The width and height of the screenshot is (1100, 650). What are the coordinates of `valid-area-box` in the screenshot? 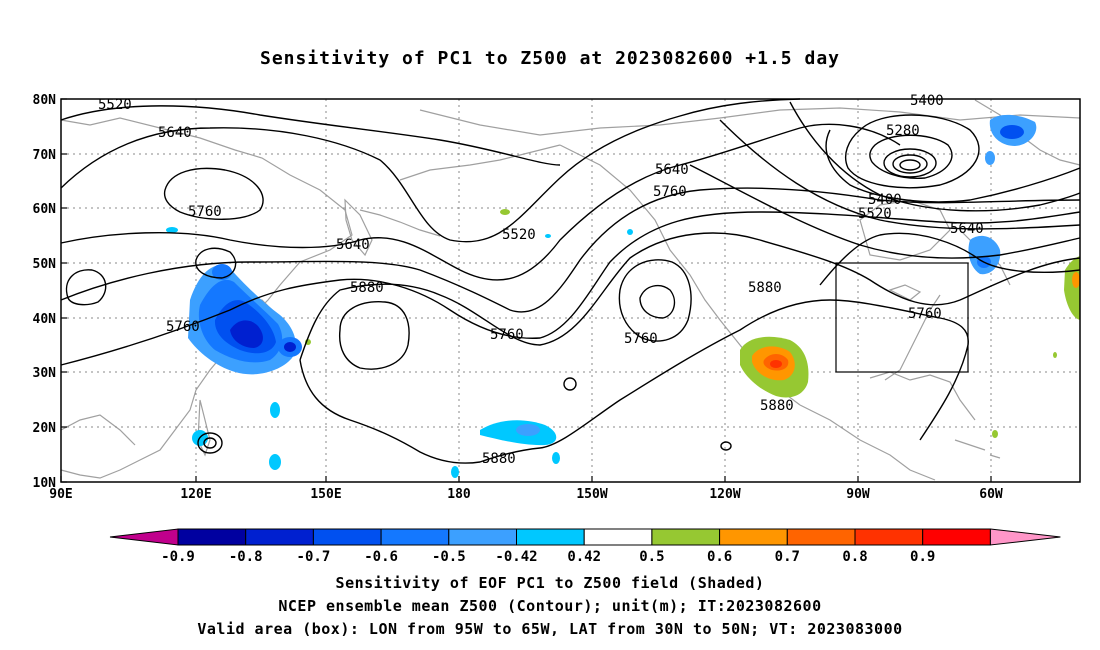 It's located at (902, 317).